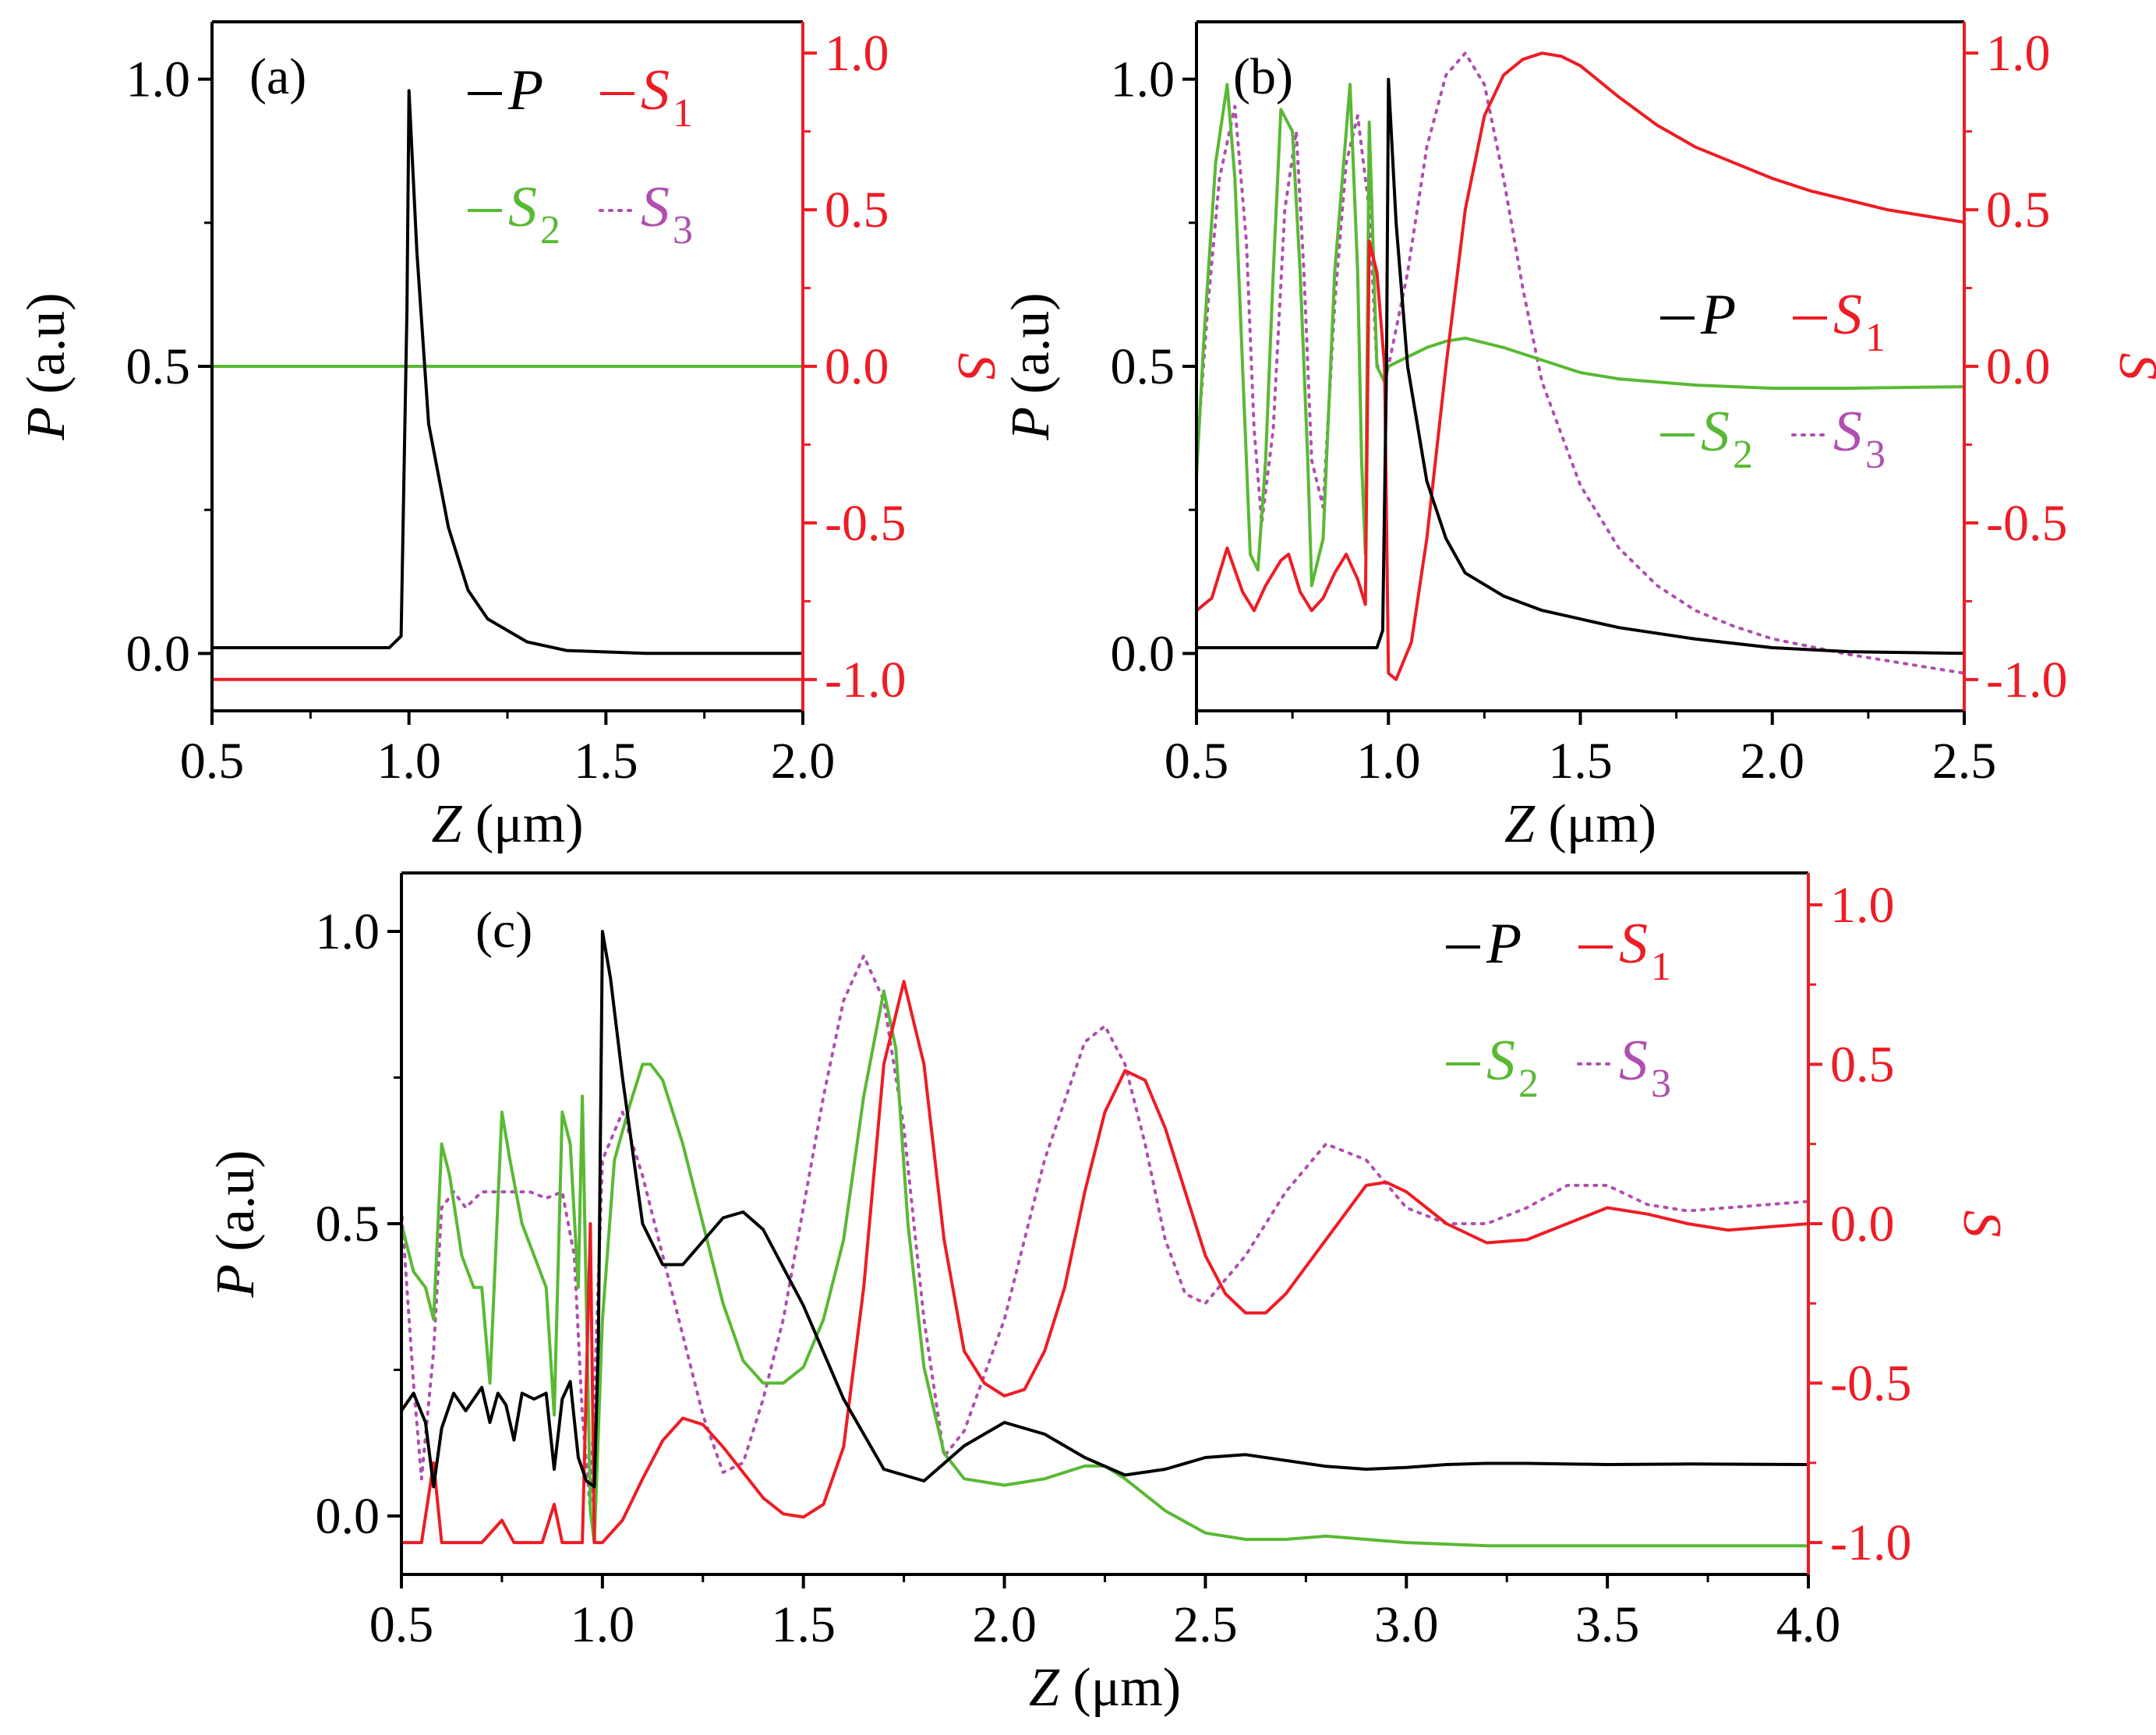 Image resolution: width=2156 pixels, height=1735 pixels. Describe the element at coordinates (1608, 1625) in the screenshot. I see `x-tick-label: 3.5` at that location.